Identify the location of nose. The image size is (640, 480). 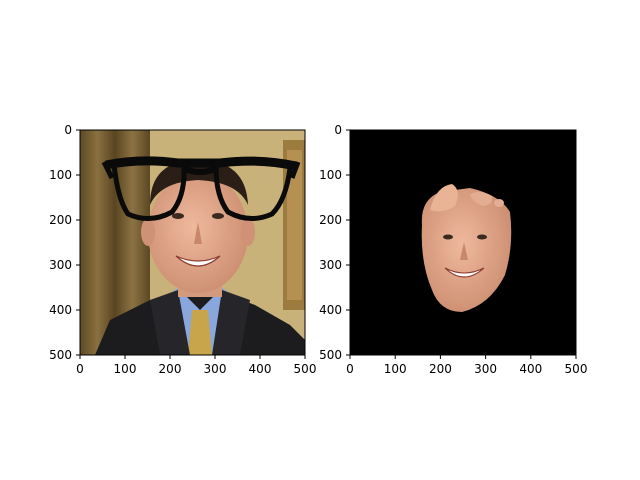
(198, 233).